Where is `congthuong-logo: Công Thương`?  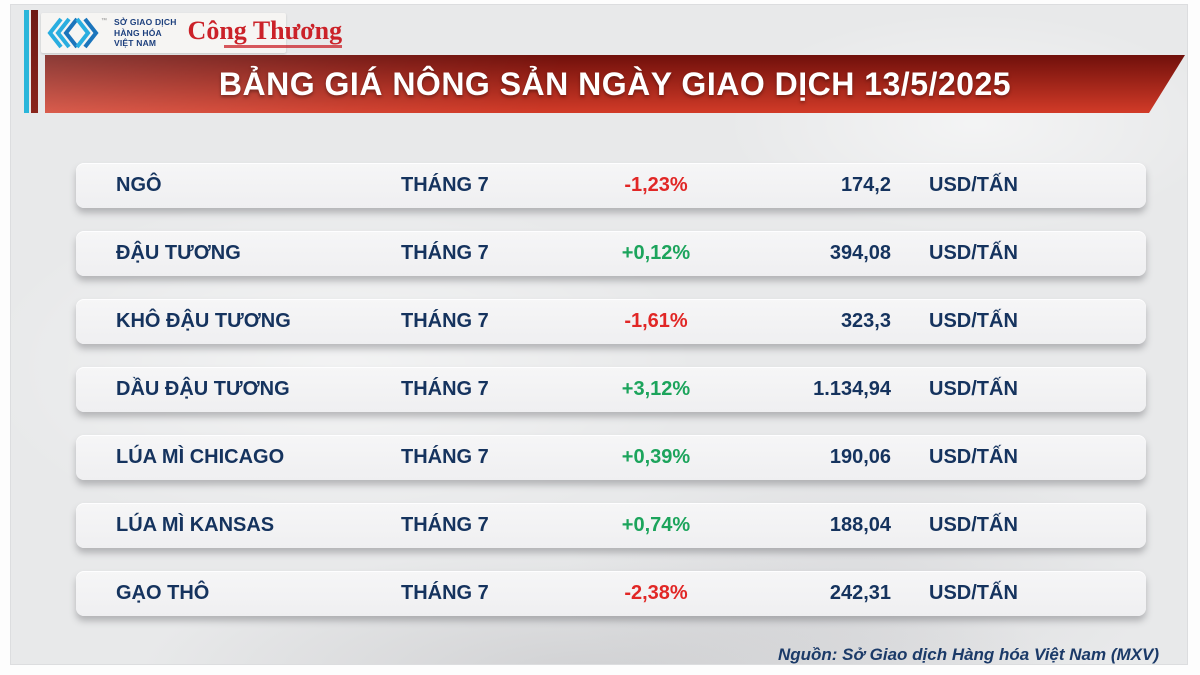
congthuong-logo: Công Thương is located at coordinates (265, 33).